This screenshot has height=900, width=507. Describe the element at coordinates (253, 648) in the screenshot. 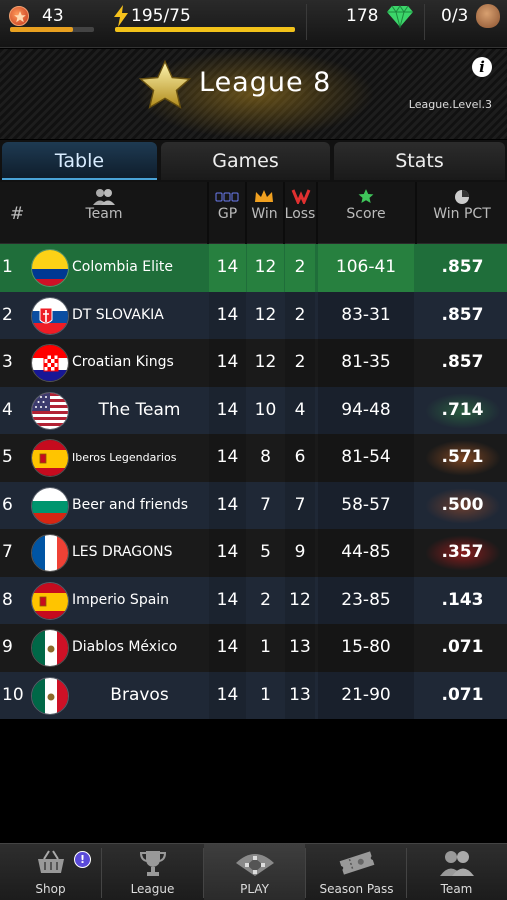

I see `table-row: 9 Diablos México 14 1 13 15-80 .071` at that location.